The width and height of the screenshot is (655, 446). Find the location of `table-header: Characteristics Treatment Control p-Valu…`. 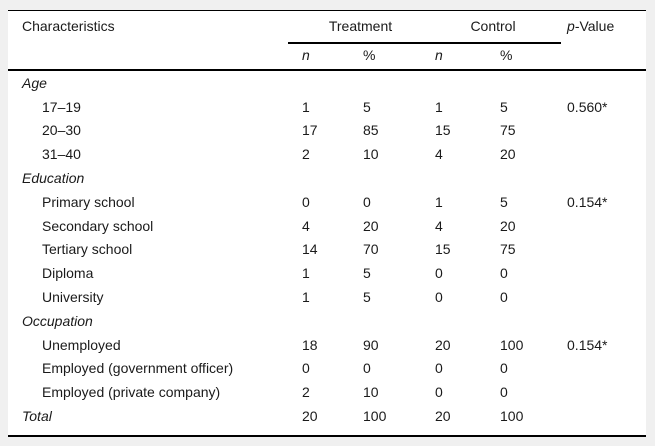

table-header: Characteristics Treatment Control p-Valu… is located at coordinates (327, 41).